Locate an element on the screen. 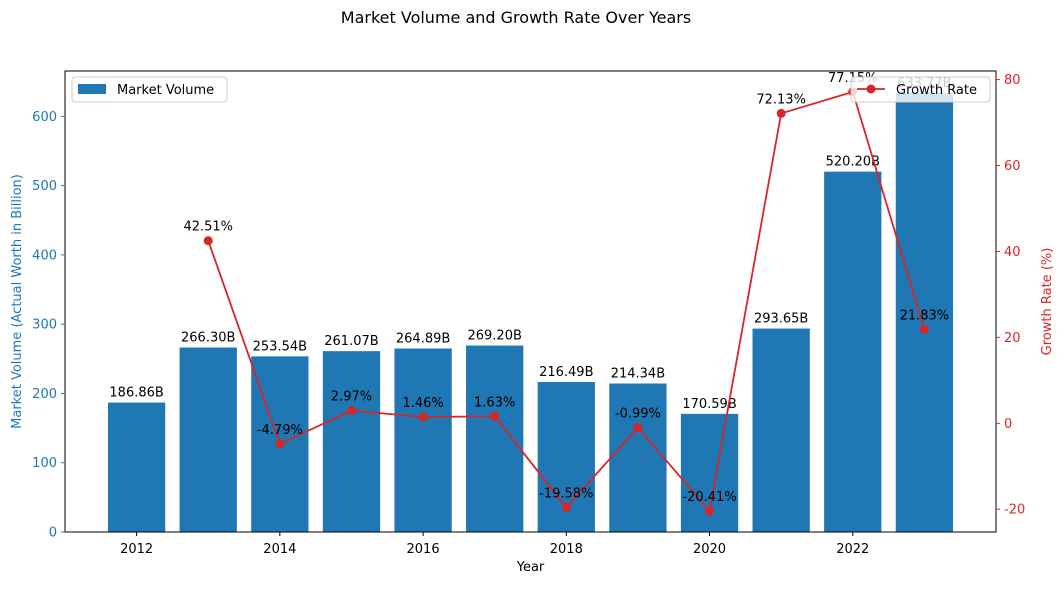  growth-label-2013: 42.51% is located at coordinates (208, 227).